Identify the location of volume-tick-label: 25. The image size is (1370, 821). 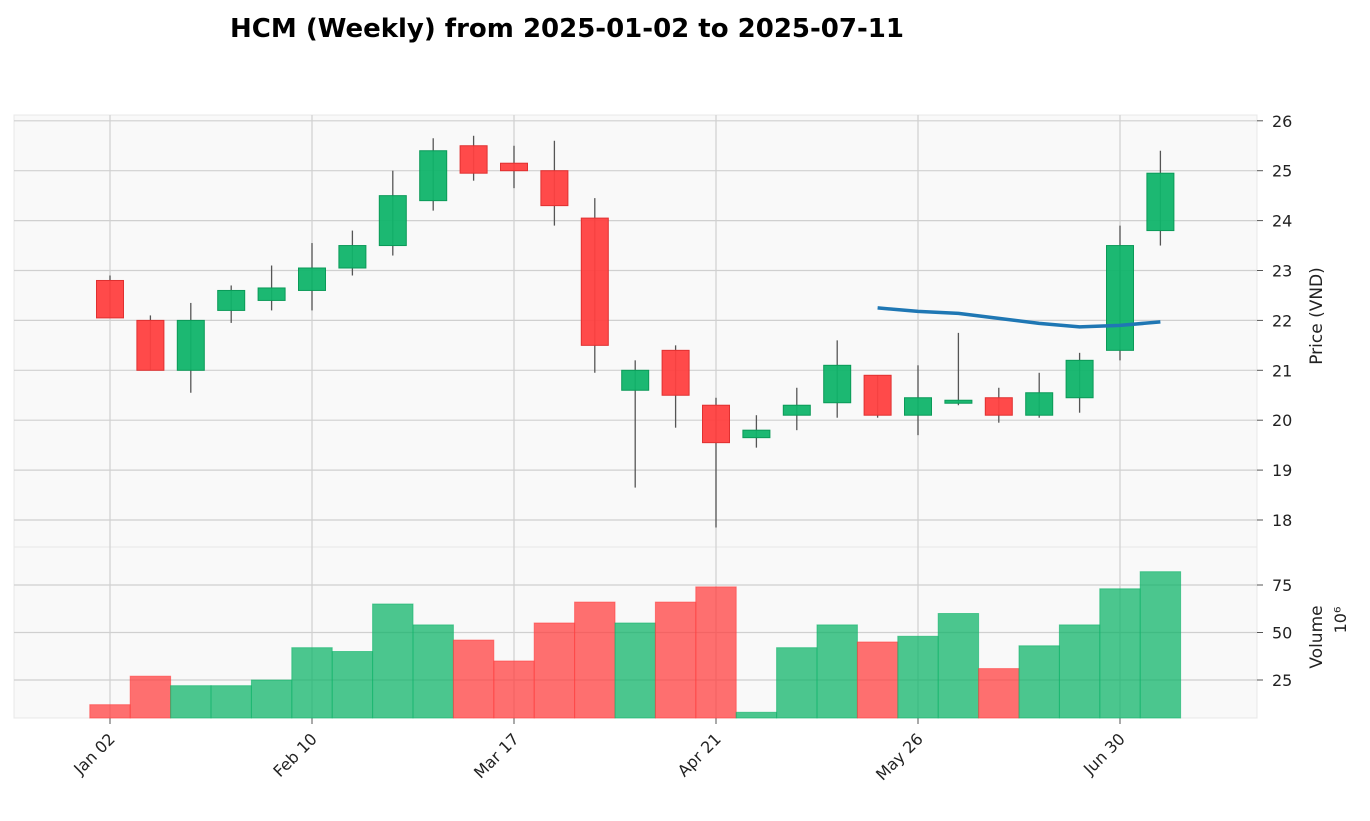
(1282, 680).